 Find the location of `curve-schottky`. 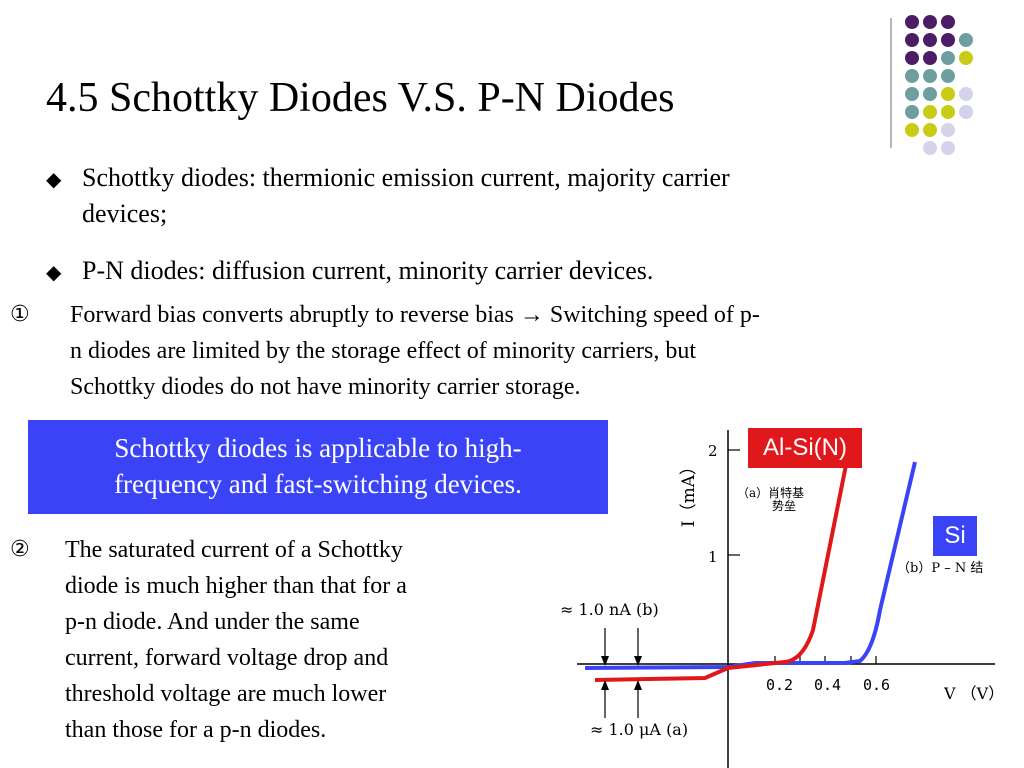

curve-schottky is located at coordinates (723, 560).